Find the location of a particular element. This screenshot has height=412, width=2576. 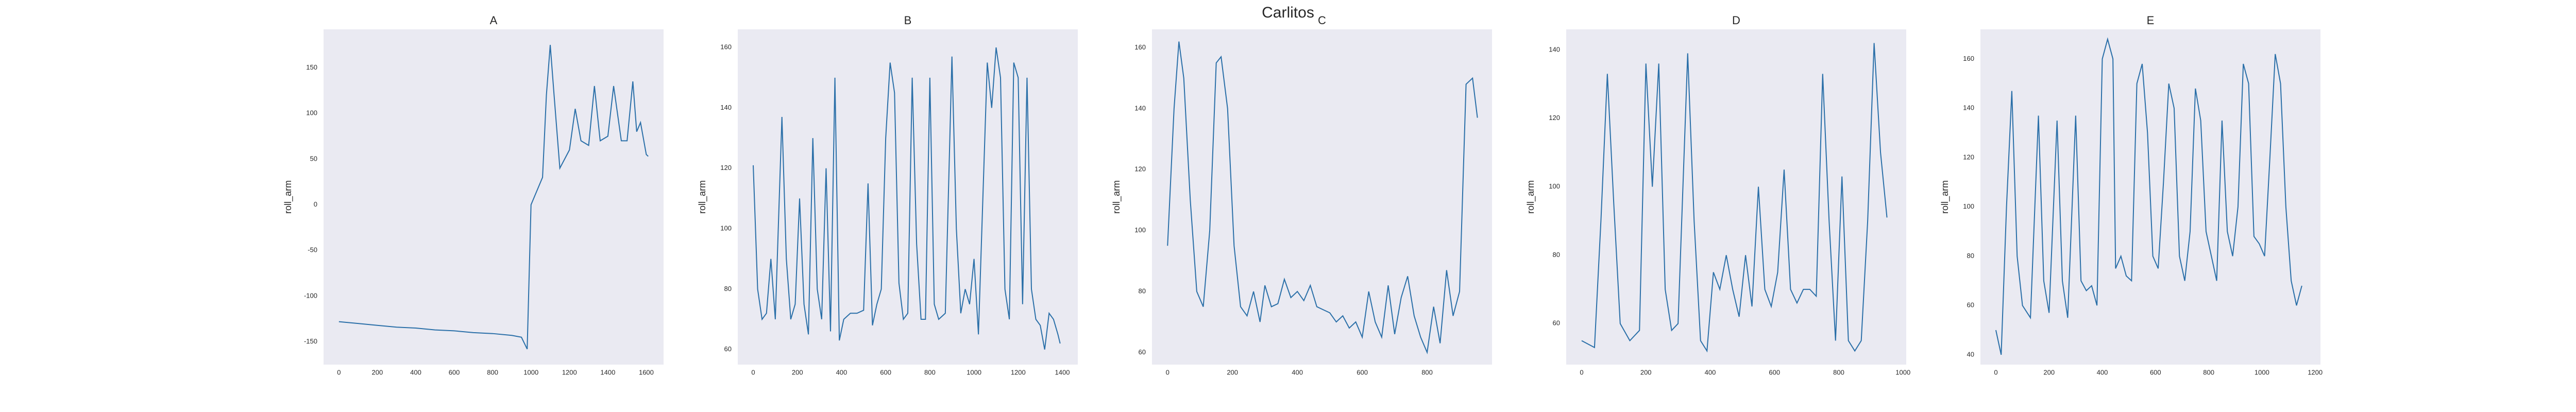

subplot-title: D is located at coordinates (1736, 20).